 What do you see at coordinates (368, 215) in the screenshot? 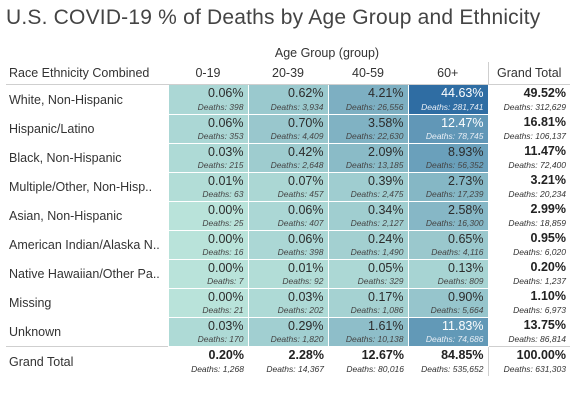
I see `heatmap-cell: 0.34% Deaths: 2,127` at bounding box center [368, 215].